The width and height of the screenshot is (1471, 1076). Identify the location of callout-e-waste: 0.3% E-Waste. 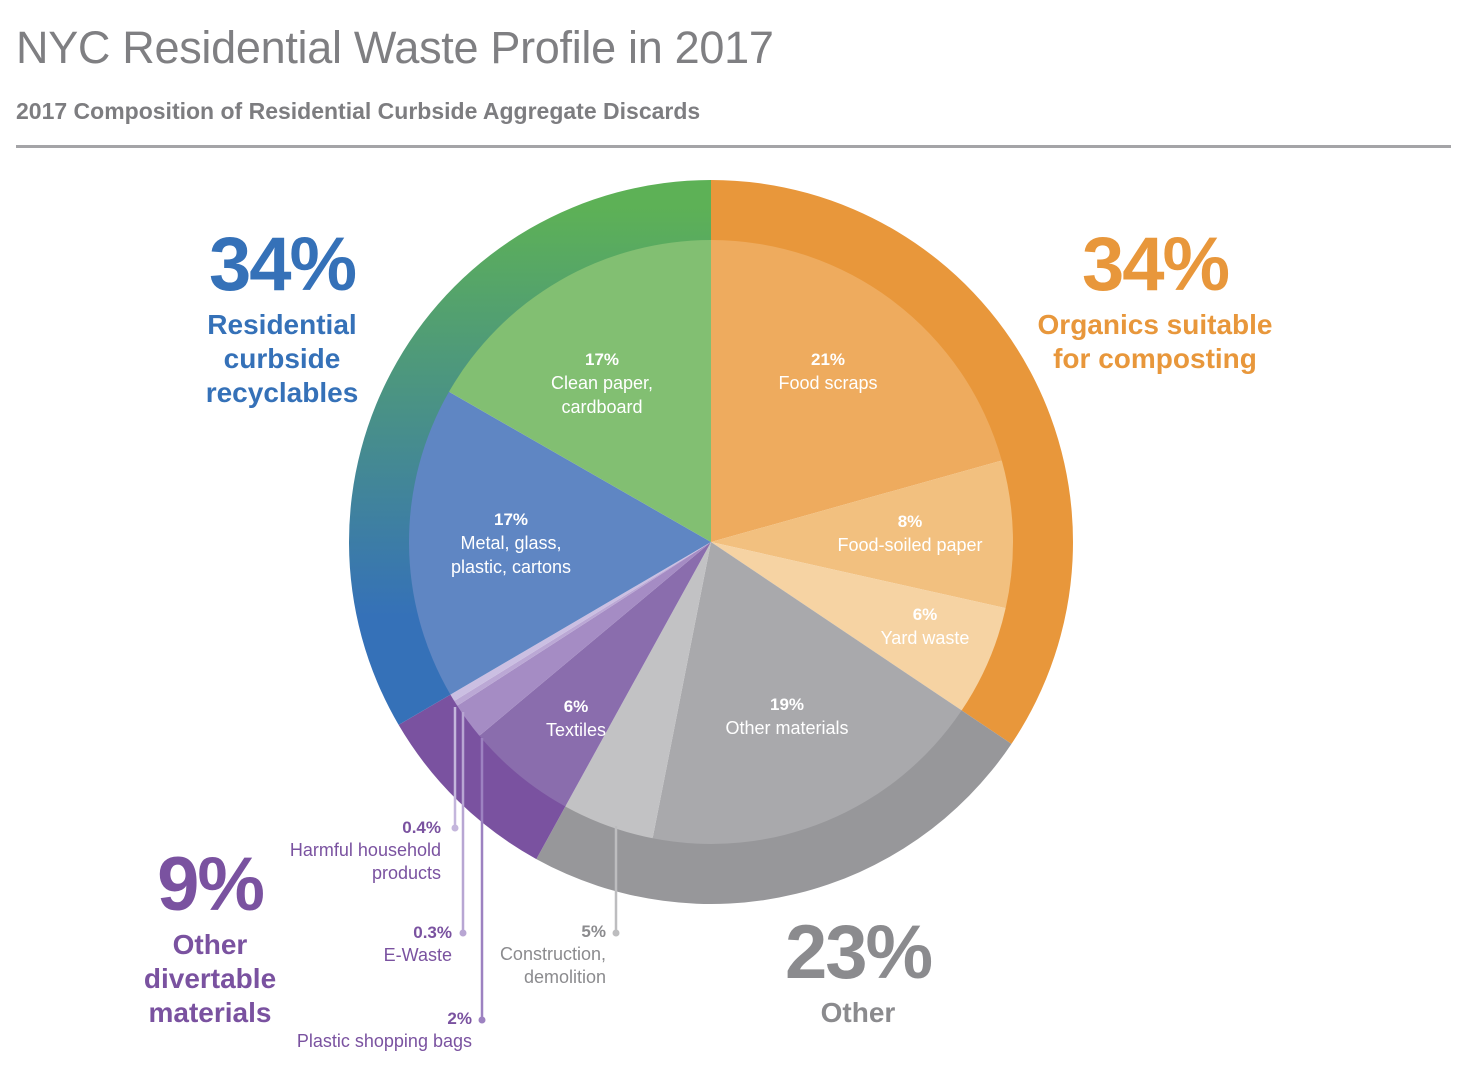
(418, 944).